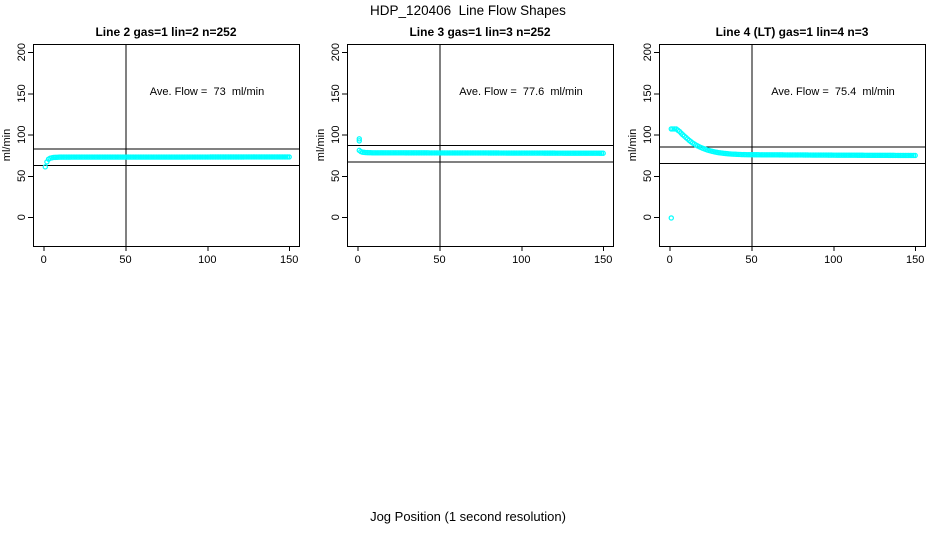 The width and height of the screenshot is (936, 540). What do you see at coordinates (166, 32) in the screenshot?
I see `panel-1-title: Line 2 gas=1 lin=2 n=252` at bounding box center [166, 32].